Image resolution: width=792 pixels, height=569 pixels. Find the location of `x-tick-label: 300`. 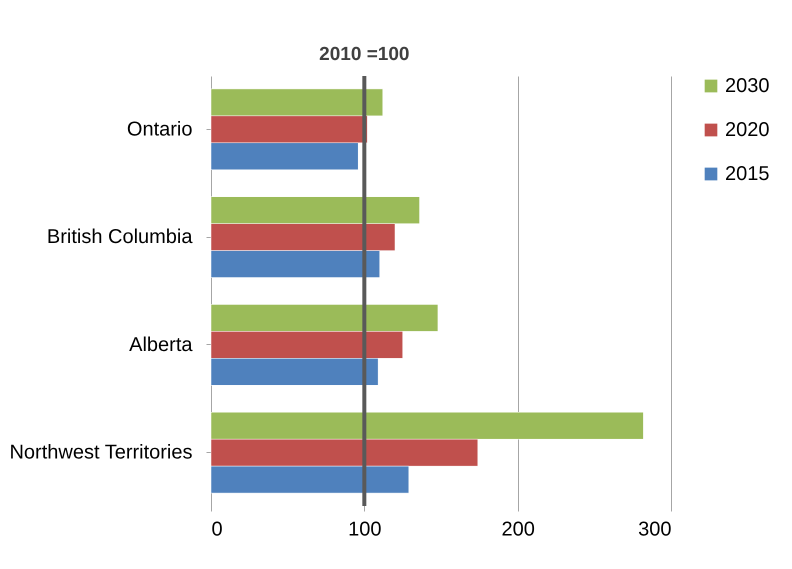

x-tick-label: 300 is located at coordinates (655, 529).